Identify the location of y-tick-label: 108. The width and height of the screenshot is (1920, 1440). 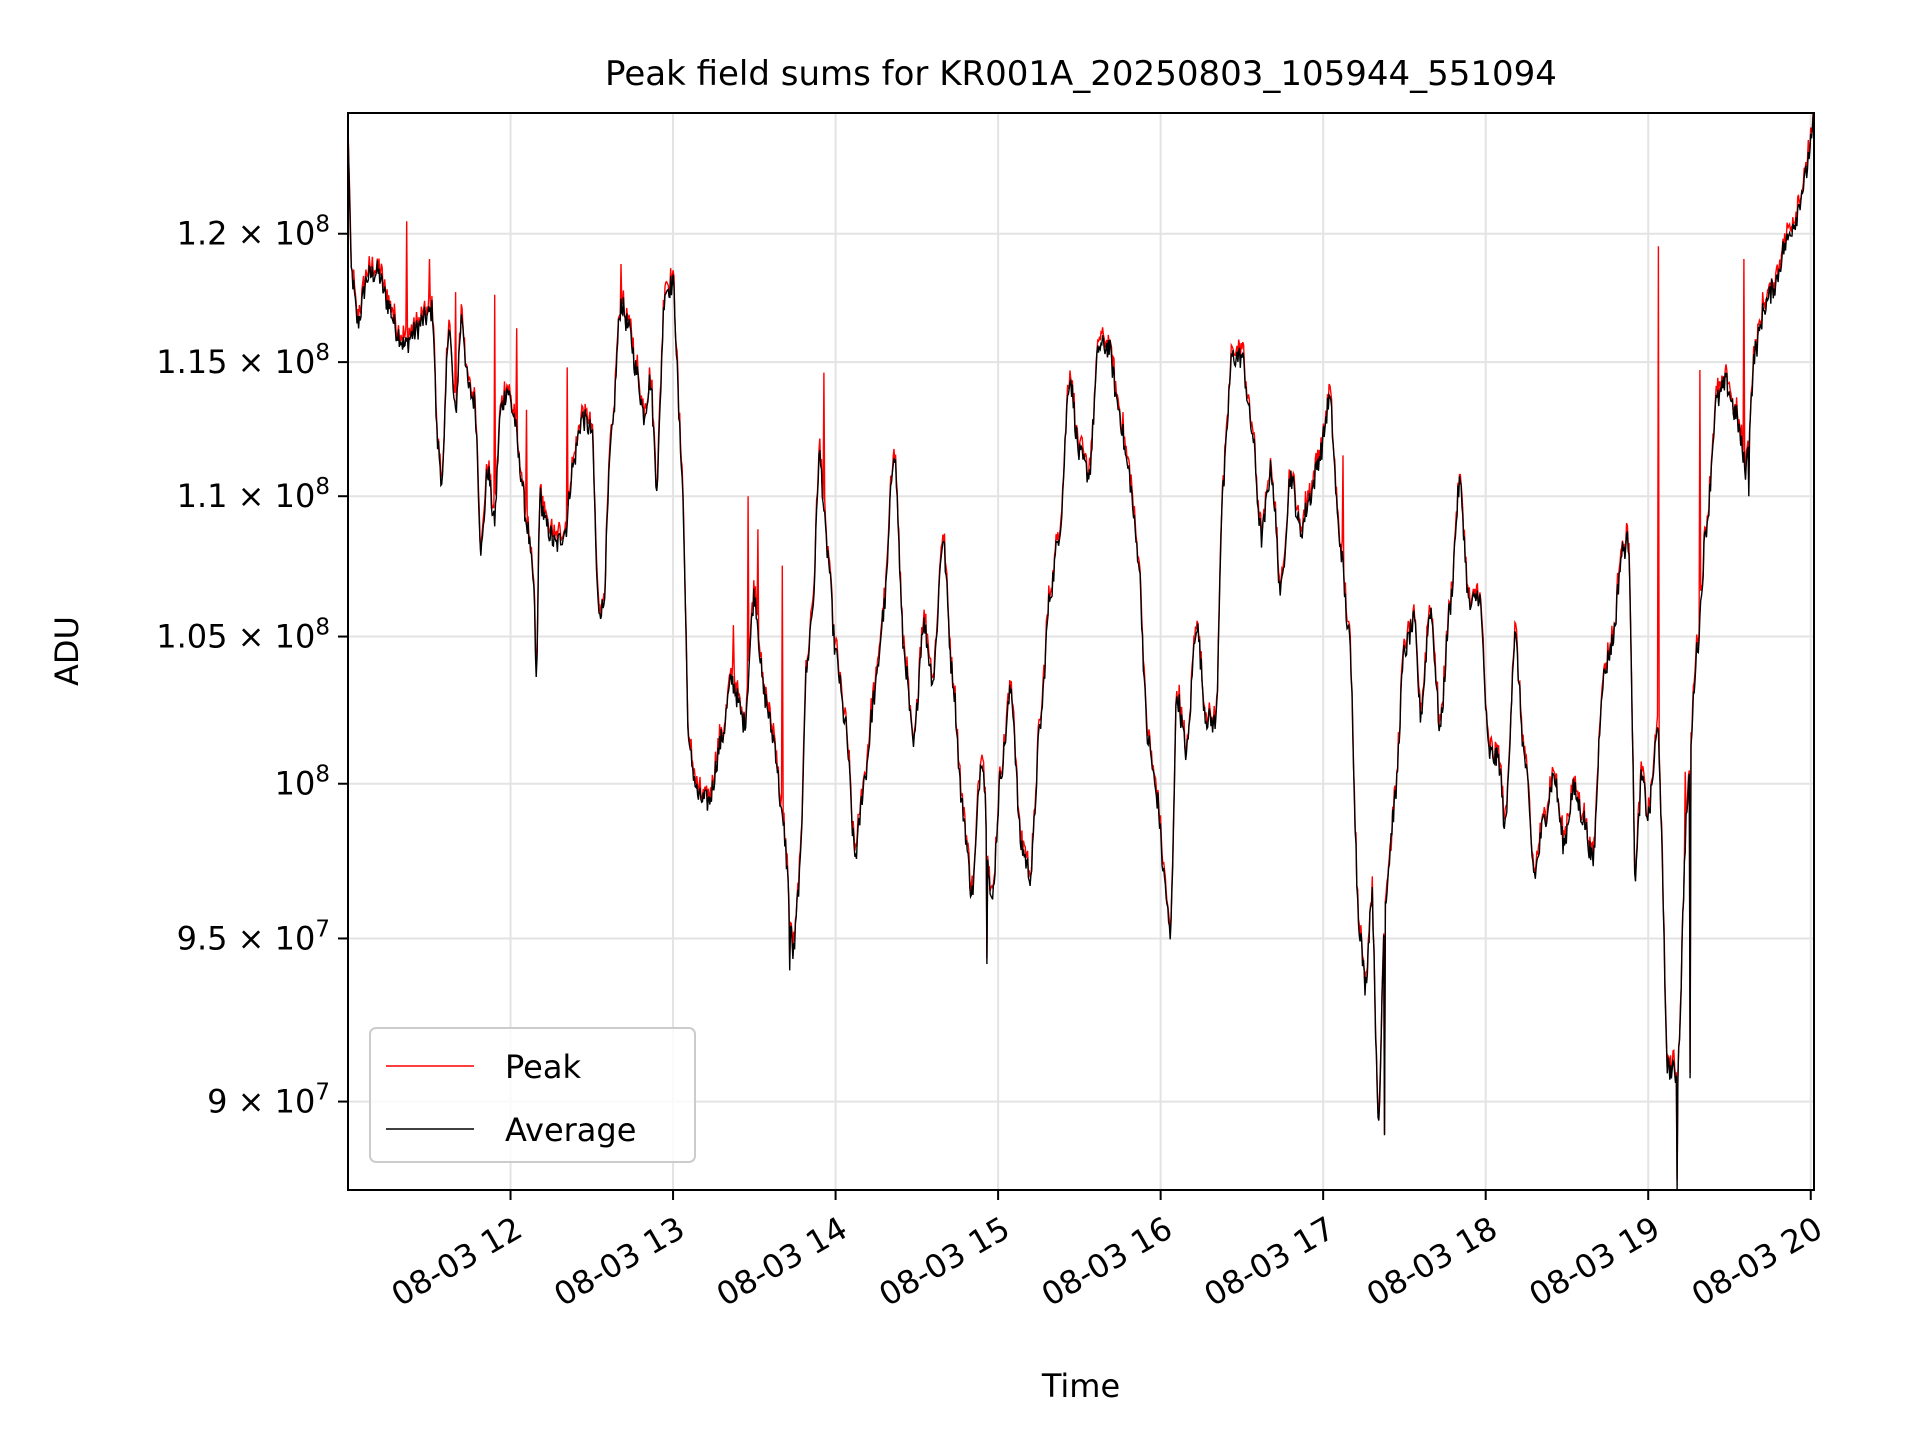
(302, 782).